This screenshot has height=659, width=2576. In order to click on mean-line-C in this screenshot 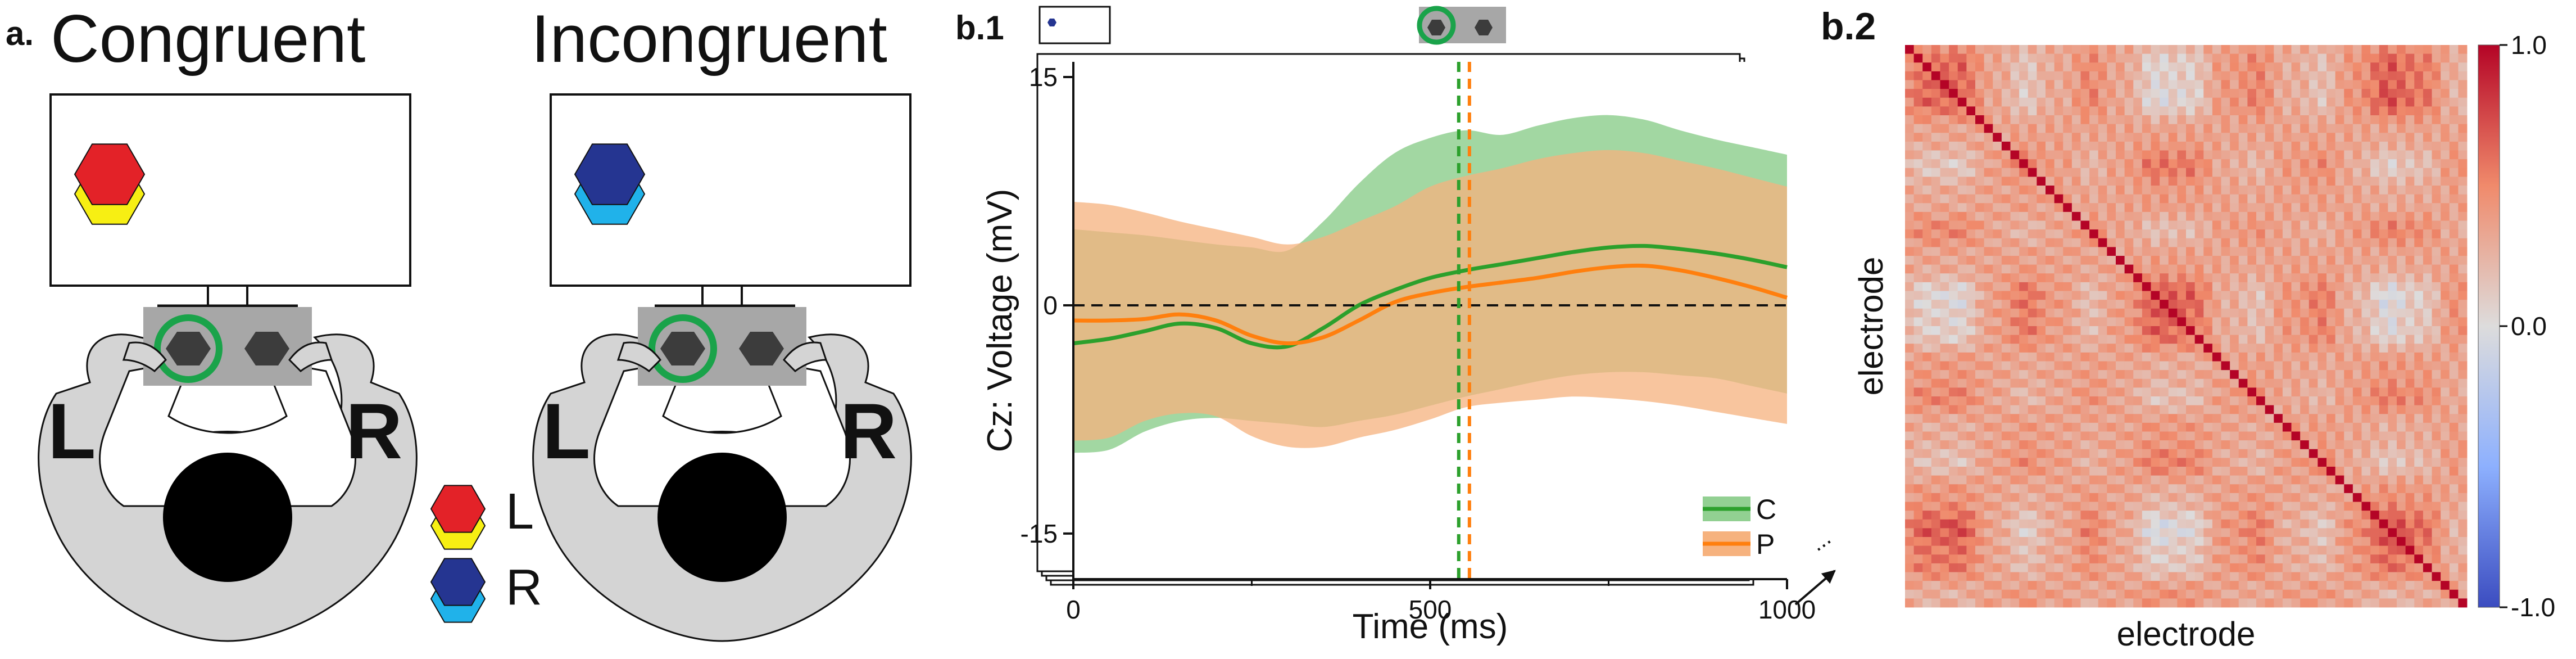, I will do `click(1430, 296)`.